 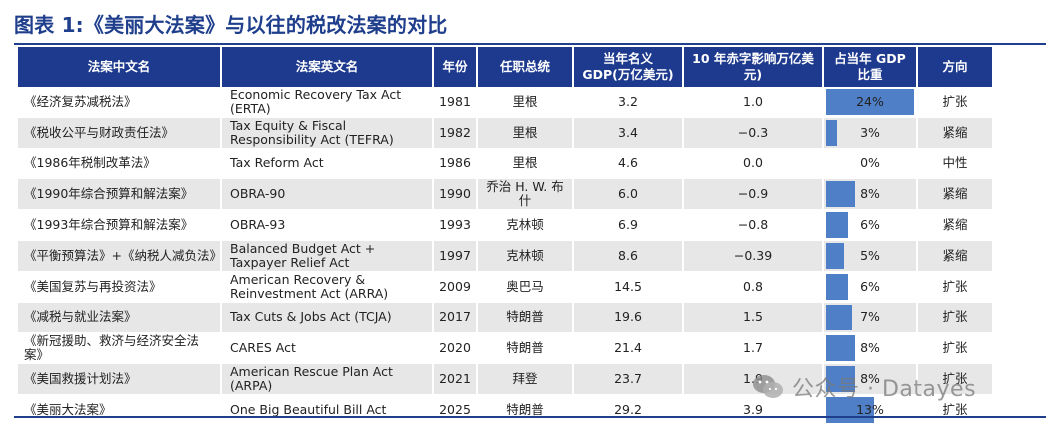 What do you see at coordinates (526, 67) in the screenshot?
I see `header-president: 任职总统` at bounding box center [526, 67].